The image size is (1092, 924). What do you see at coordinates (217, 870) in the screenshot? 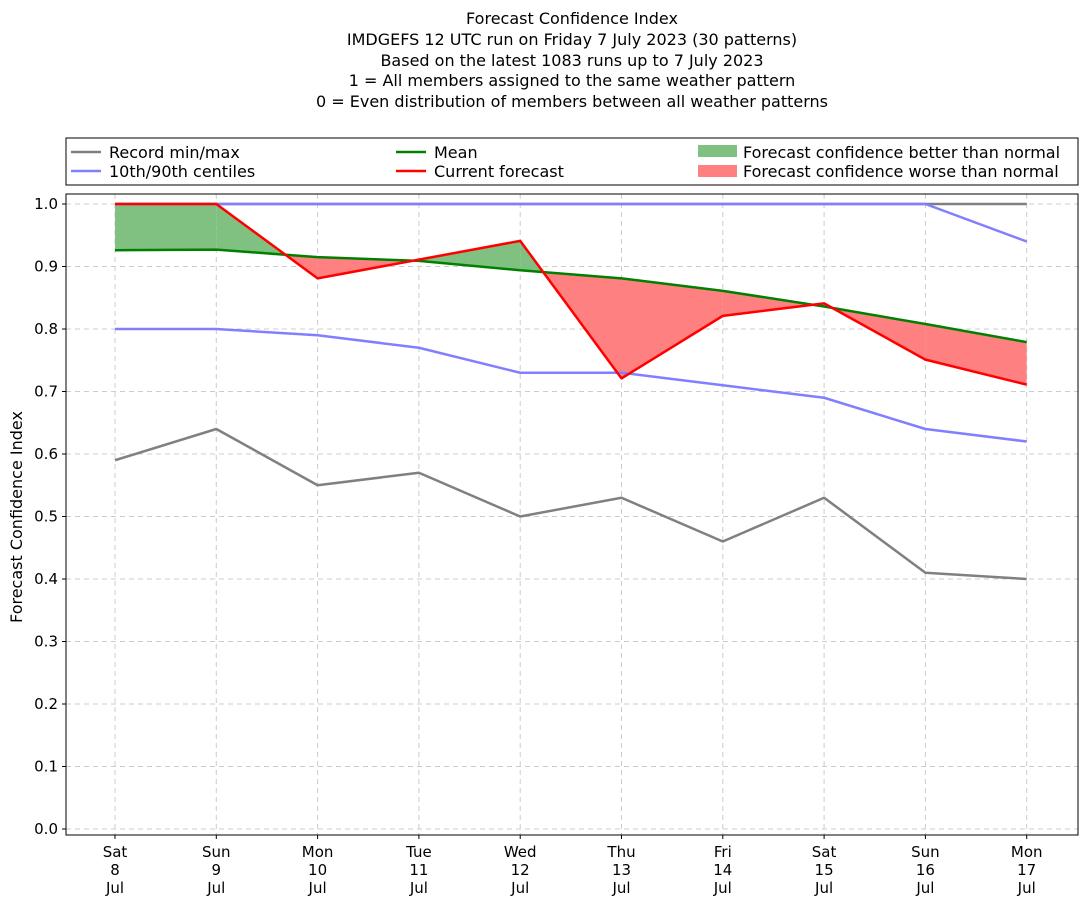
I see `x-tick-label-1-1: 9` at bounding box center [217, 870].